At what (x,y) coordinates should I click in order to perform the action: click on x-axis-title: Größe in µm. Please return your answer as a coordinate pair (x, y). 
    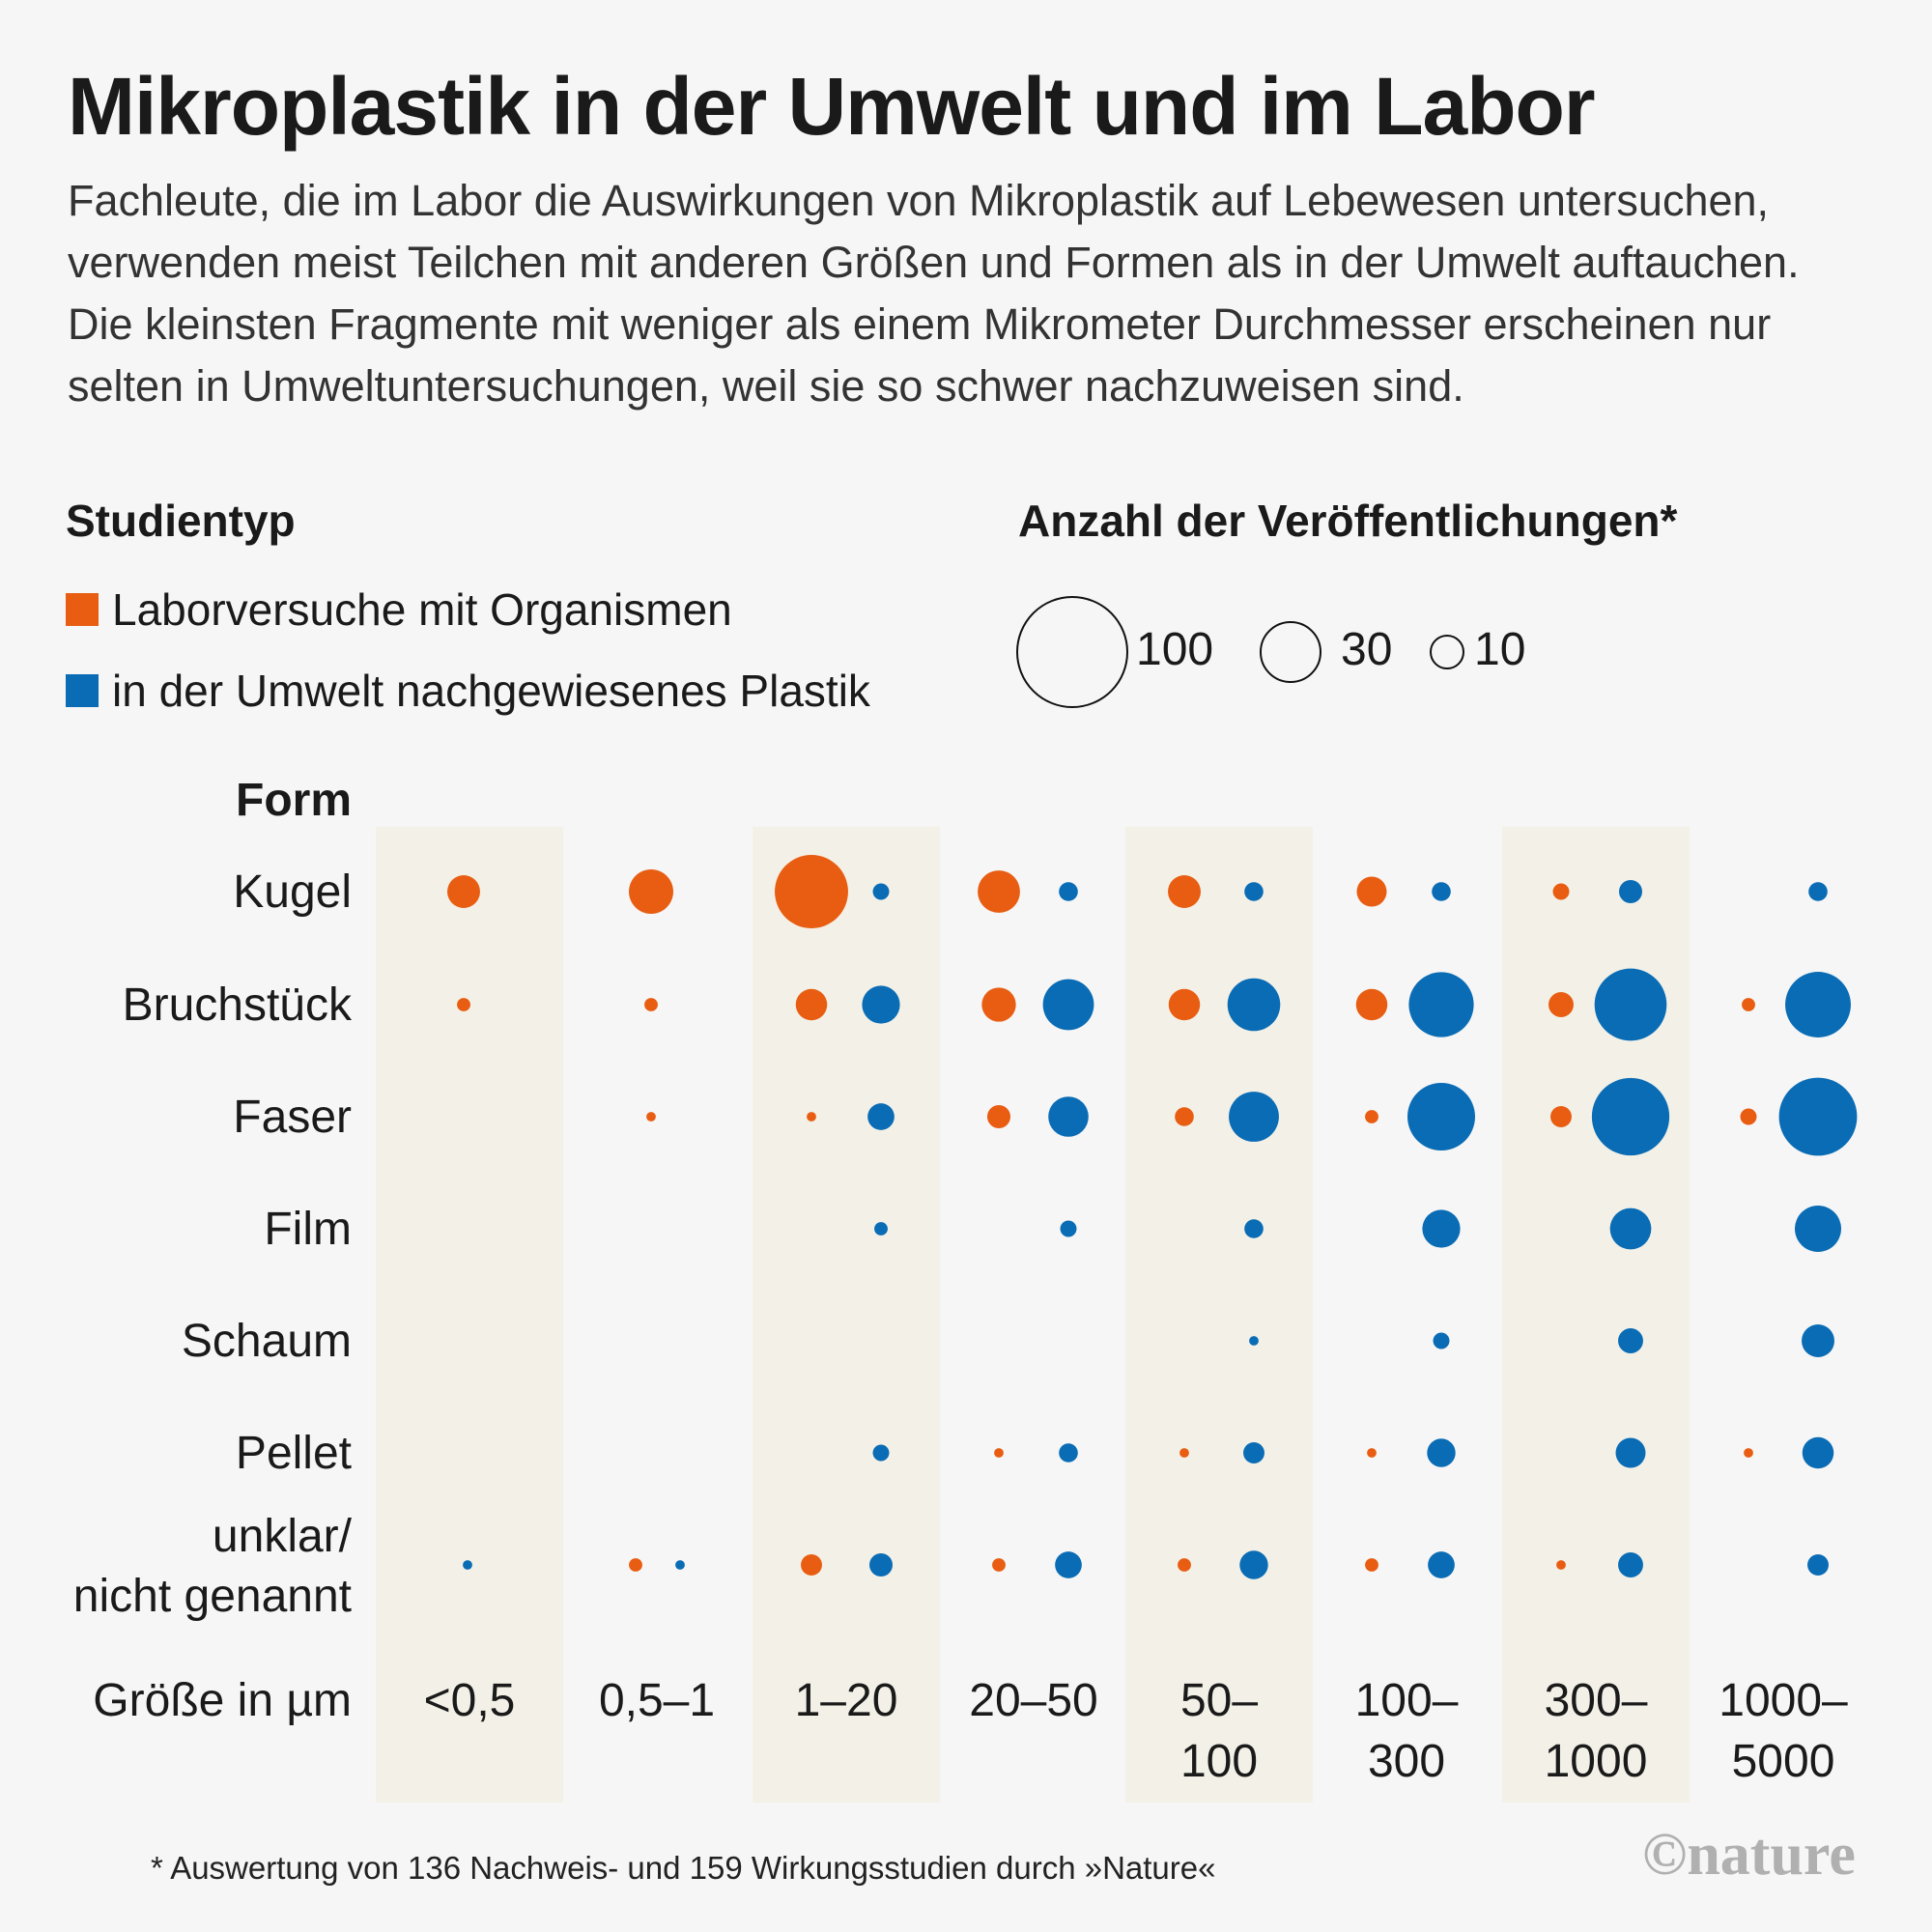
    Looking at the image, I should click on (222, 1700).